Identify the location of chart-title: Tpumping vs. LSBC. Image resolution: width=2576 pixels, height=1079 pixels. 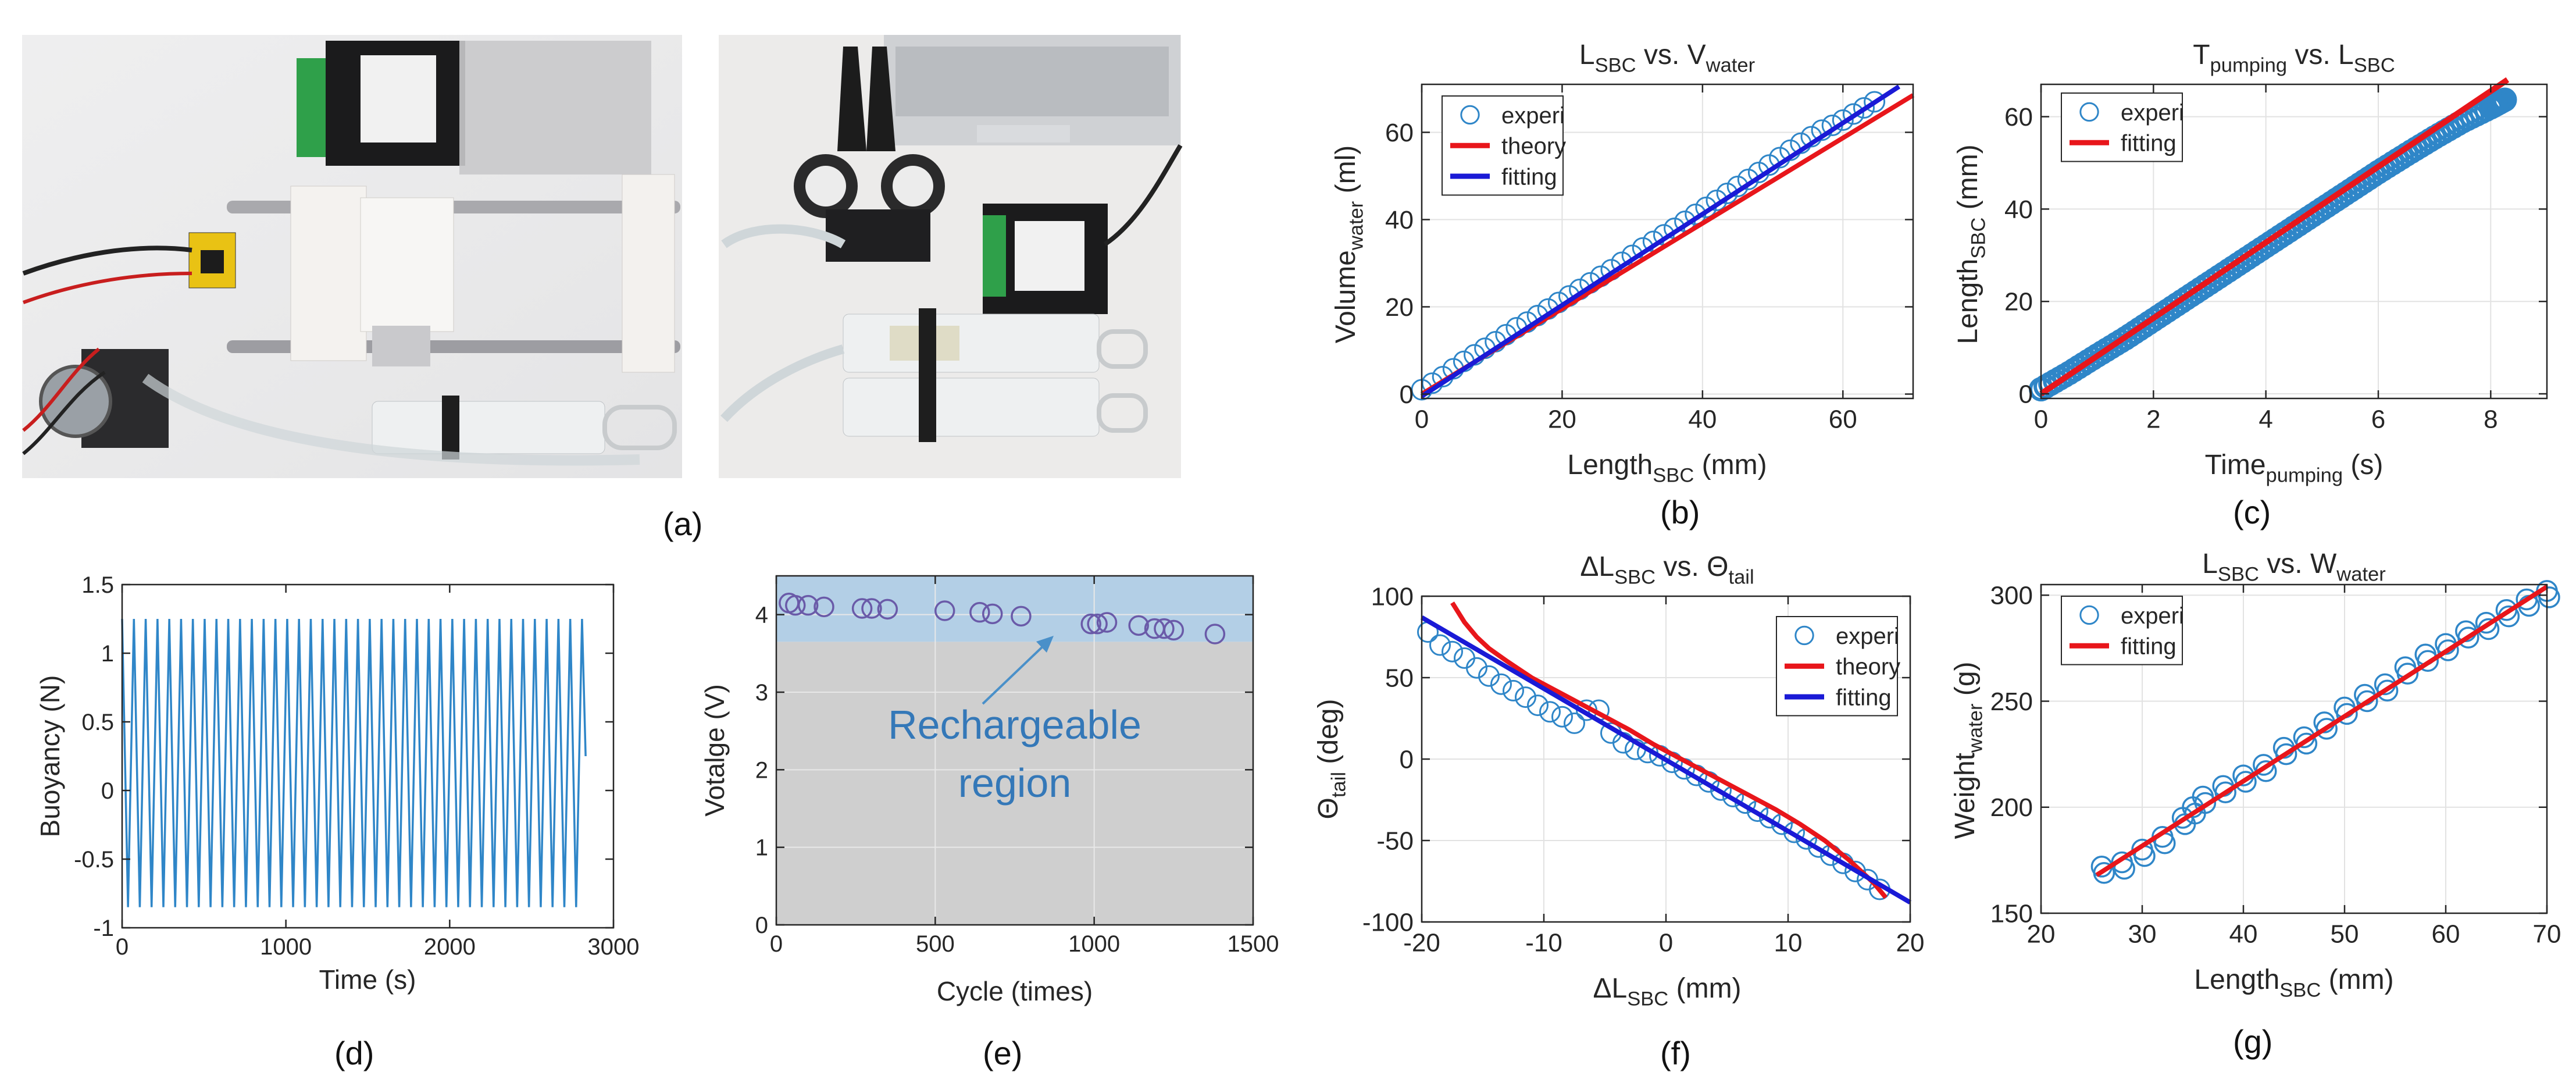
(2294, 58).